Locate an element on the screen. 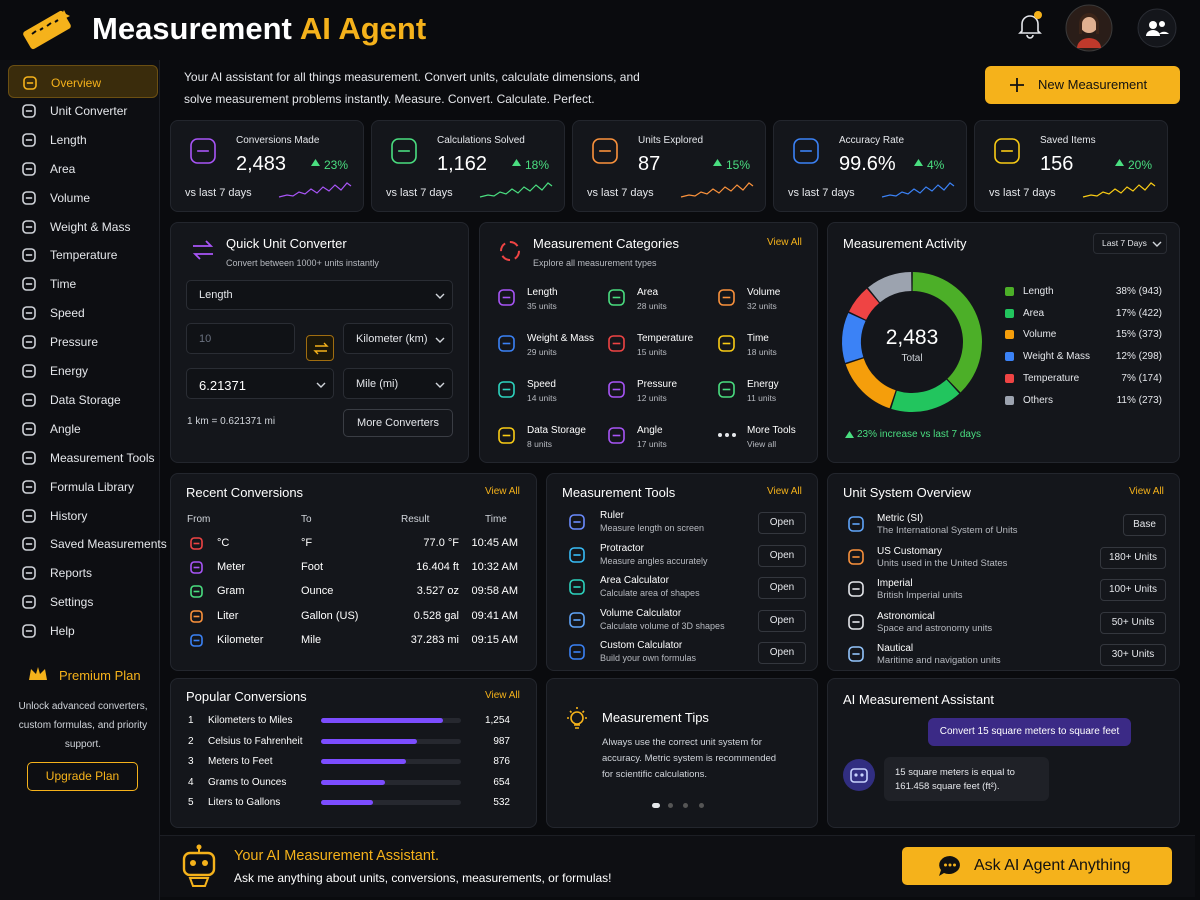  nav-label: Angle is located at coordinates (65, 428).